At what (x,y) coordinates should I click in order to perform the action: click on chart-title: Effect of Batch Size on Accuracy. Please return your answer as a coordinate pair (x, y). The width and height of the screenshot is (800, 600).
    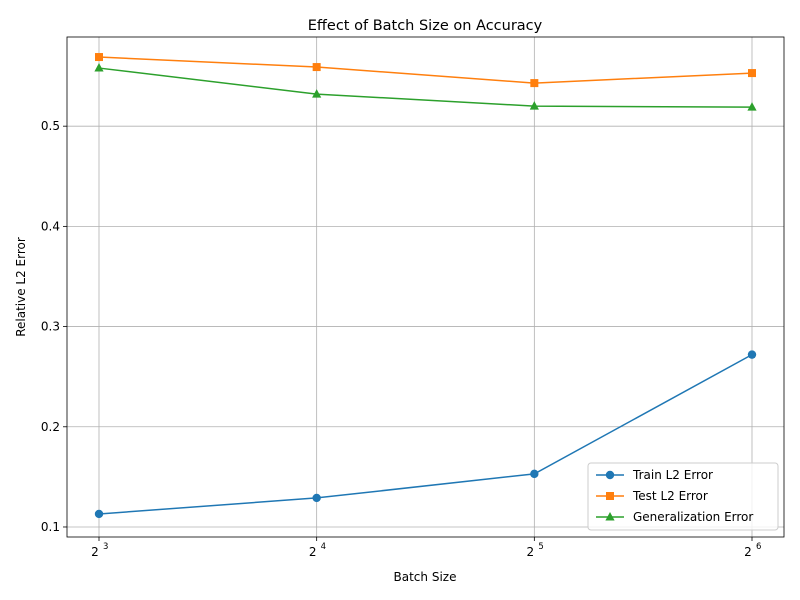
    Looking at the image, I should click on (425, 26).